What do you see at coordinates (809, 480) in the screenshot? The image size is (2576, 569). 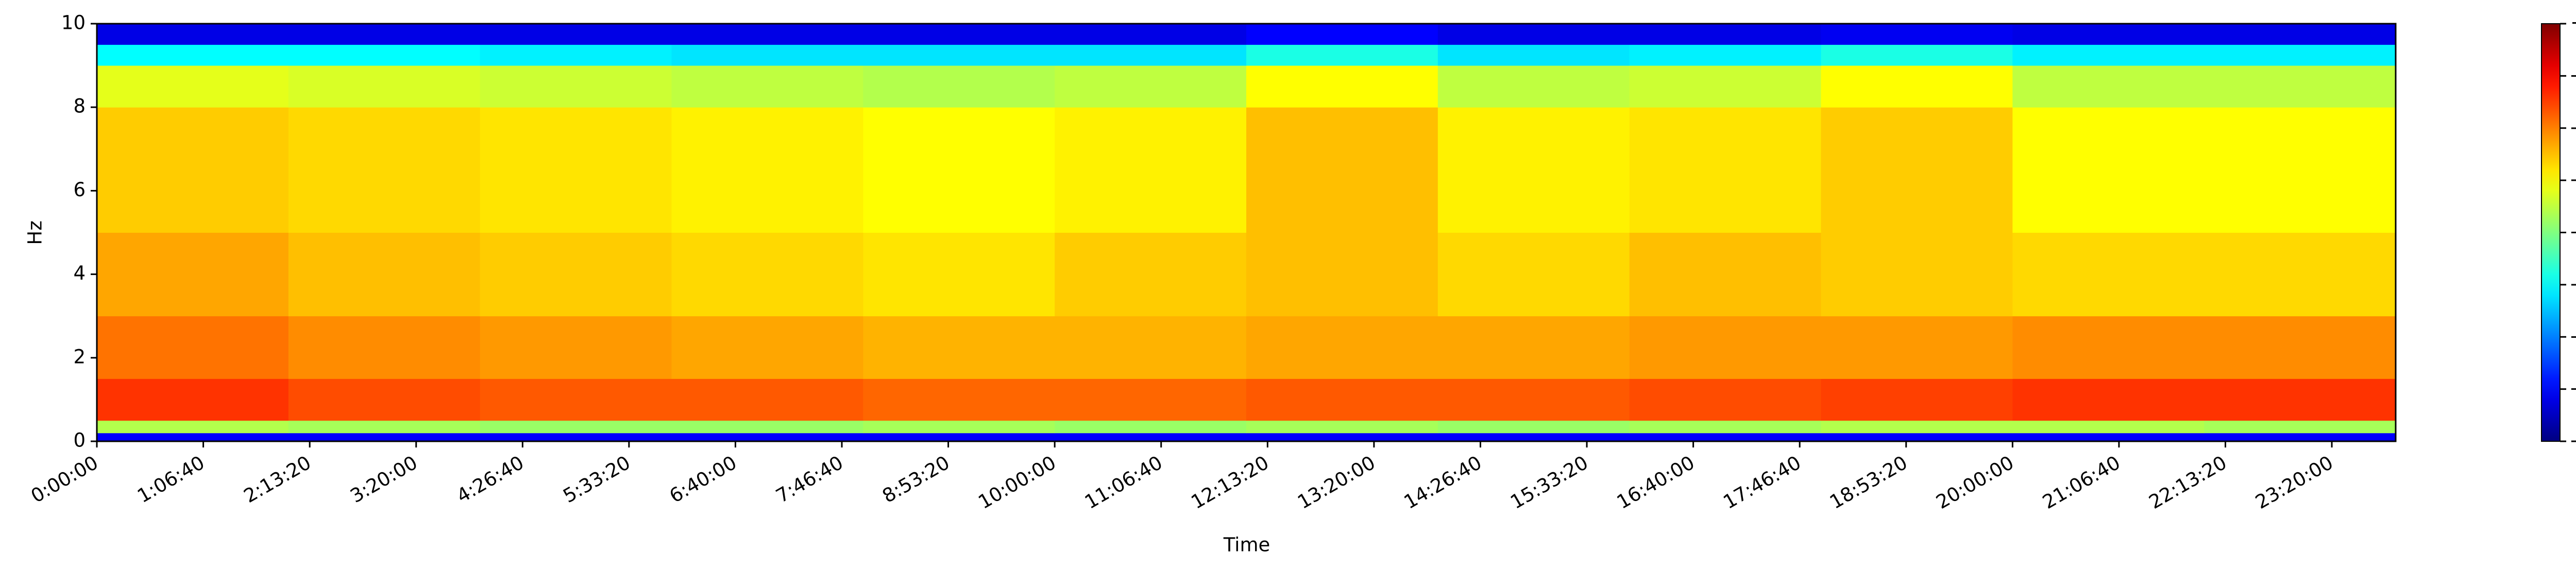 I see `x-tick-label: 7:46:40` at bounding box center [809, 480].